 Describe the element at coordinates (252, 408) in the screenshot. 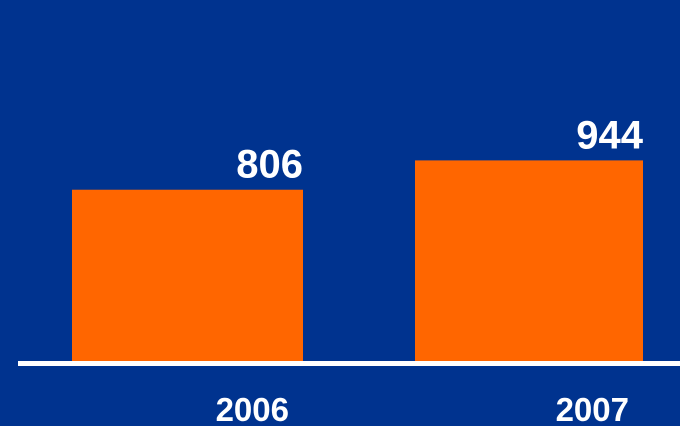

I see `x-tick-label-2006: 2006` at that location.